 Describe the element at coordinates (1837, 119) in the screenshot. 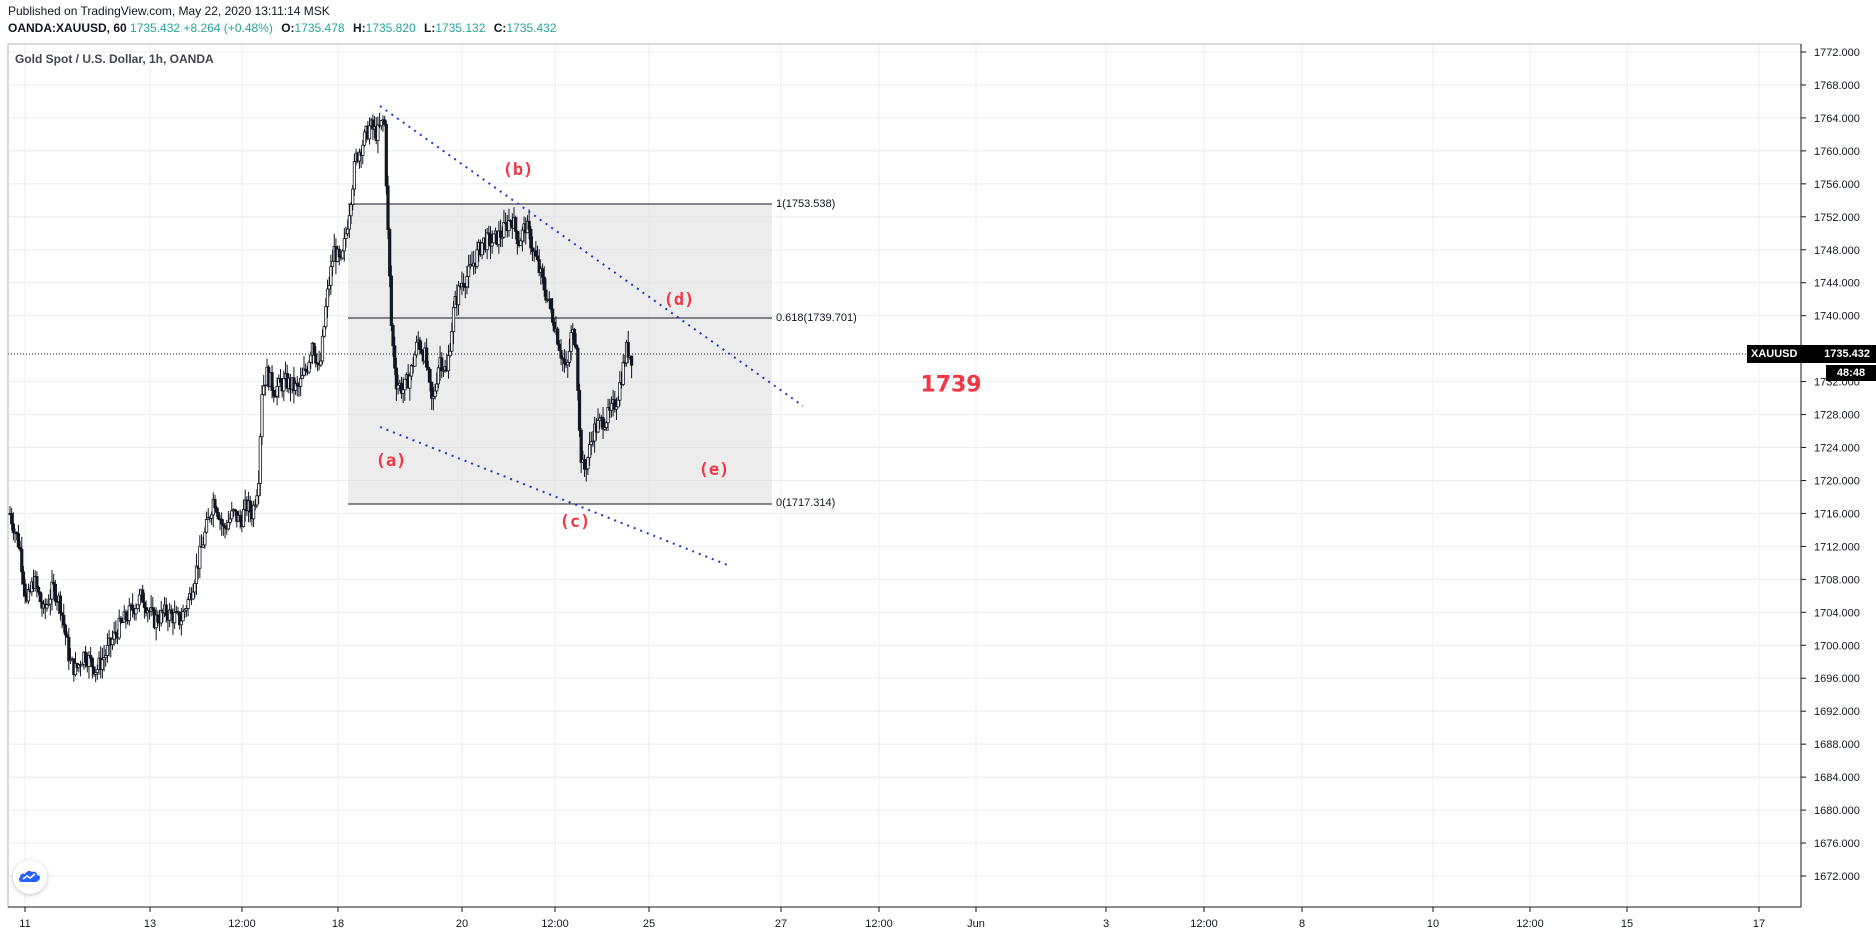

I see `y-tick-label: 1764.000` at that location.